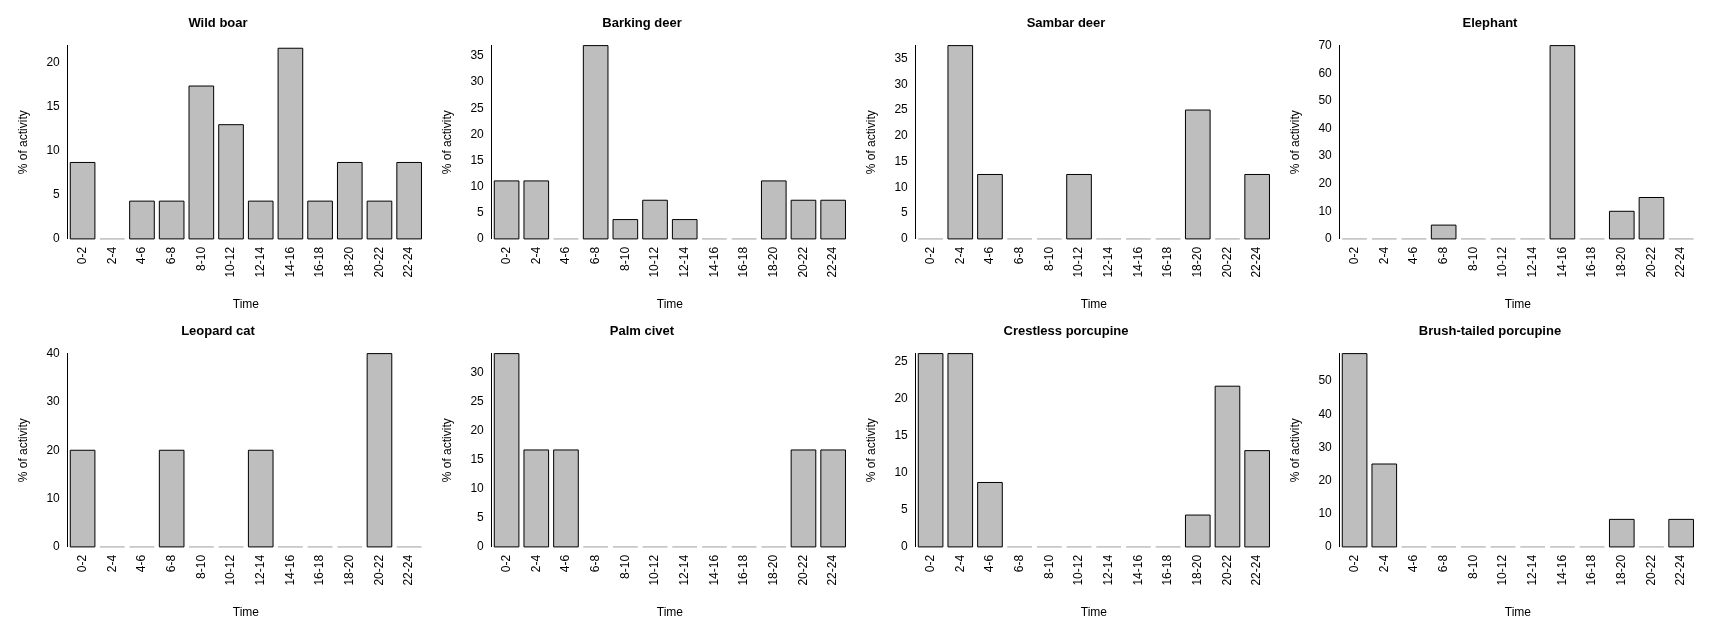 This screenshot has height=635, width=1715. I want to click on chart-title: Sambar deer, so click(1066, 23).